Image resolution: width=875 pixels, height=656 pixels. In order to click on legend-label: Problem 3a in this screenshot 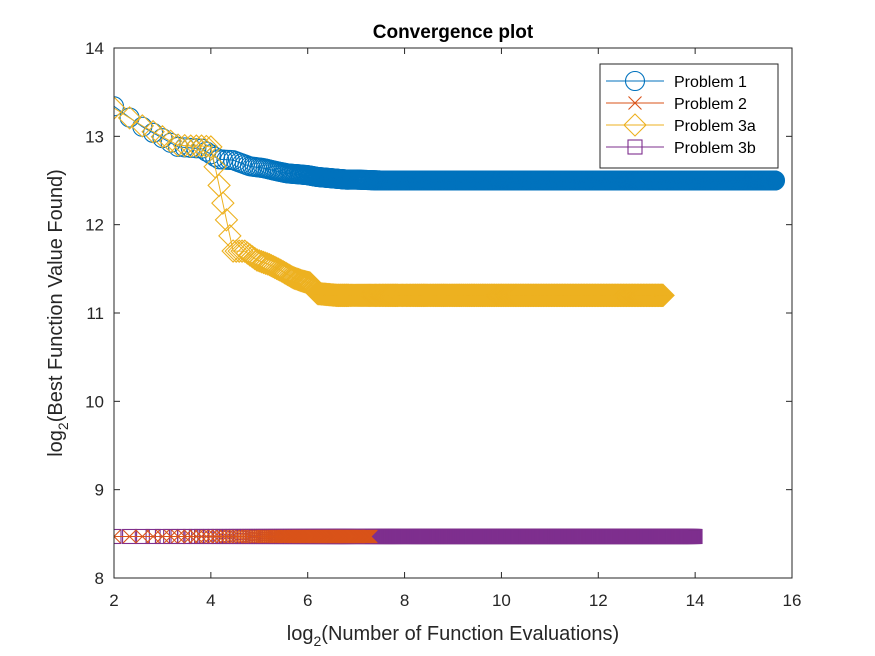, I will do `click(715, 126)`.